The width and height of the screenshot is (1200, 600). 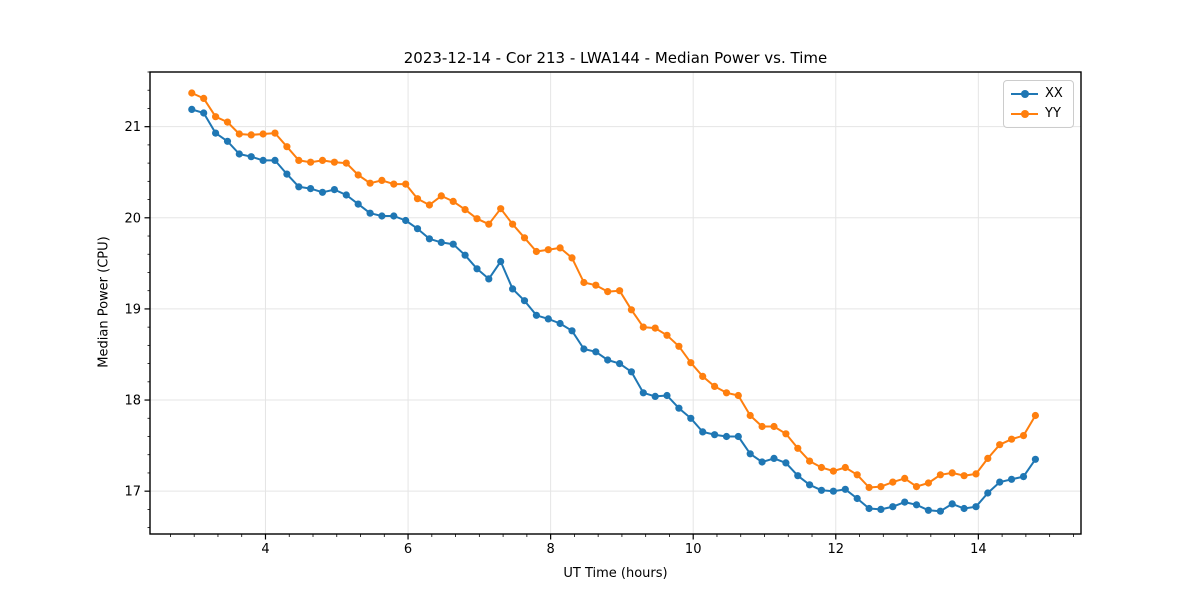 I want to click on y-axis-label: Median Power (CPU), so click(x=104, y=302).